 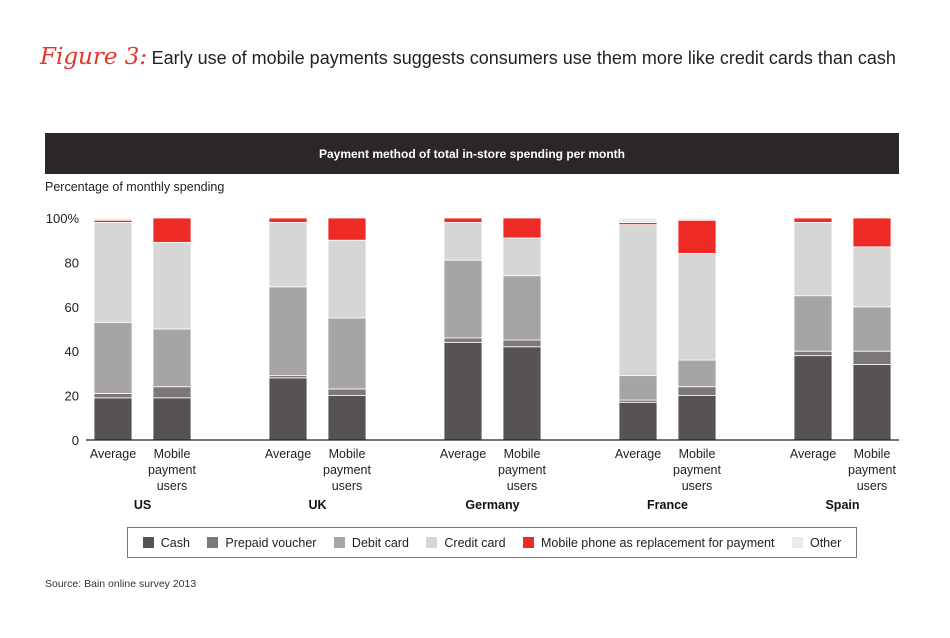 I want to click on legend-label: Cash, so click(x=175, y=542).